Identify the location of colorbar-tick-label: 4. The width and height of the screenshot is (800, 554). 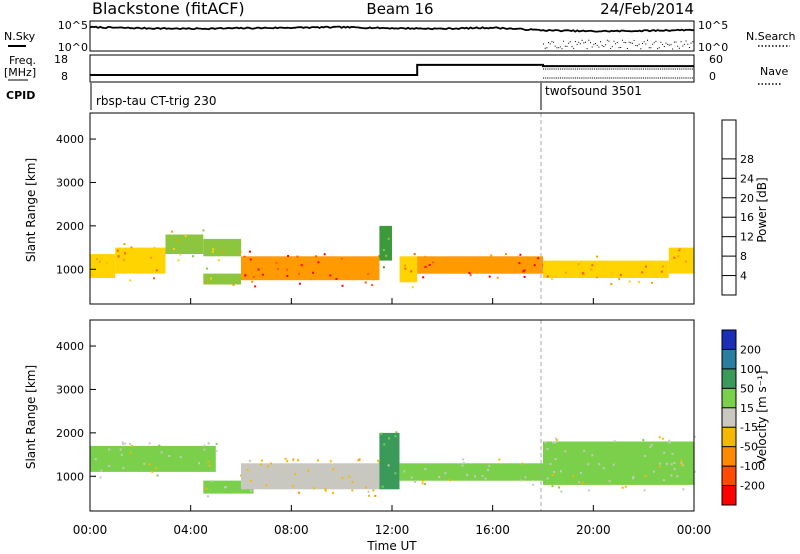
(743, 276).